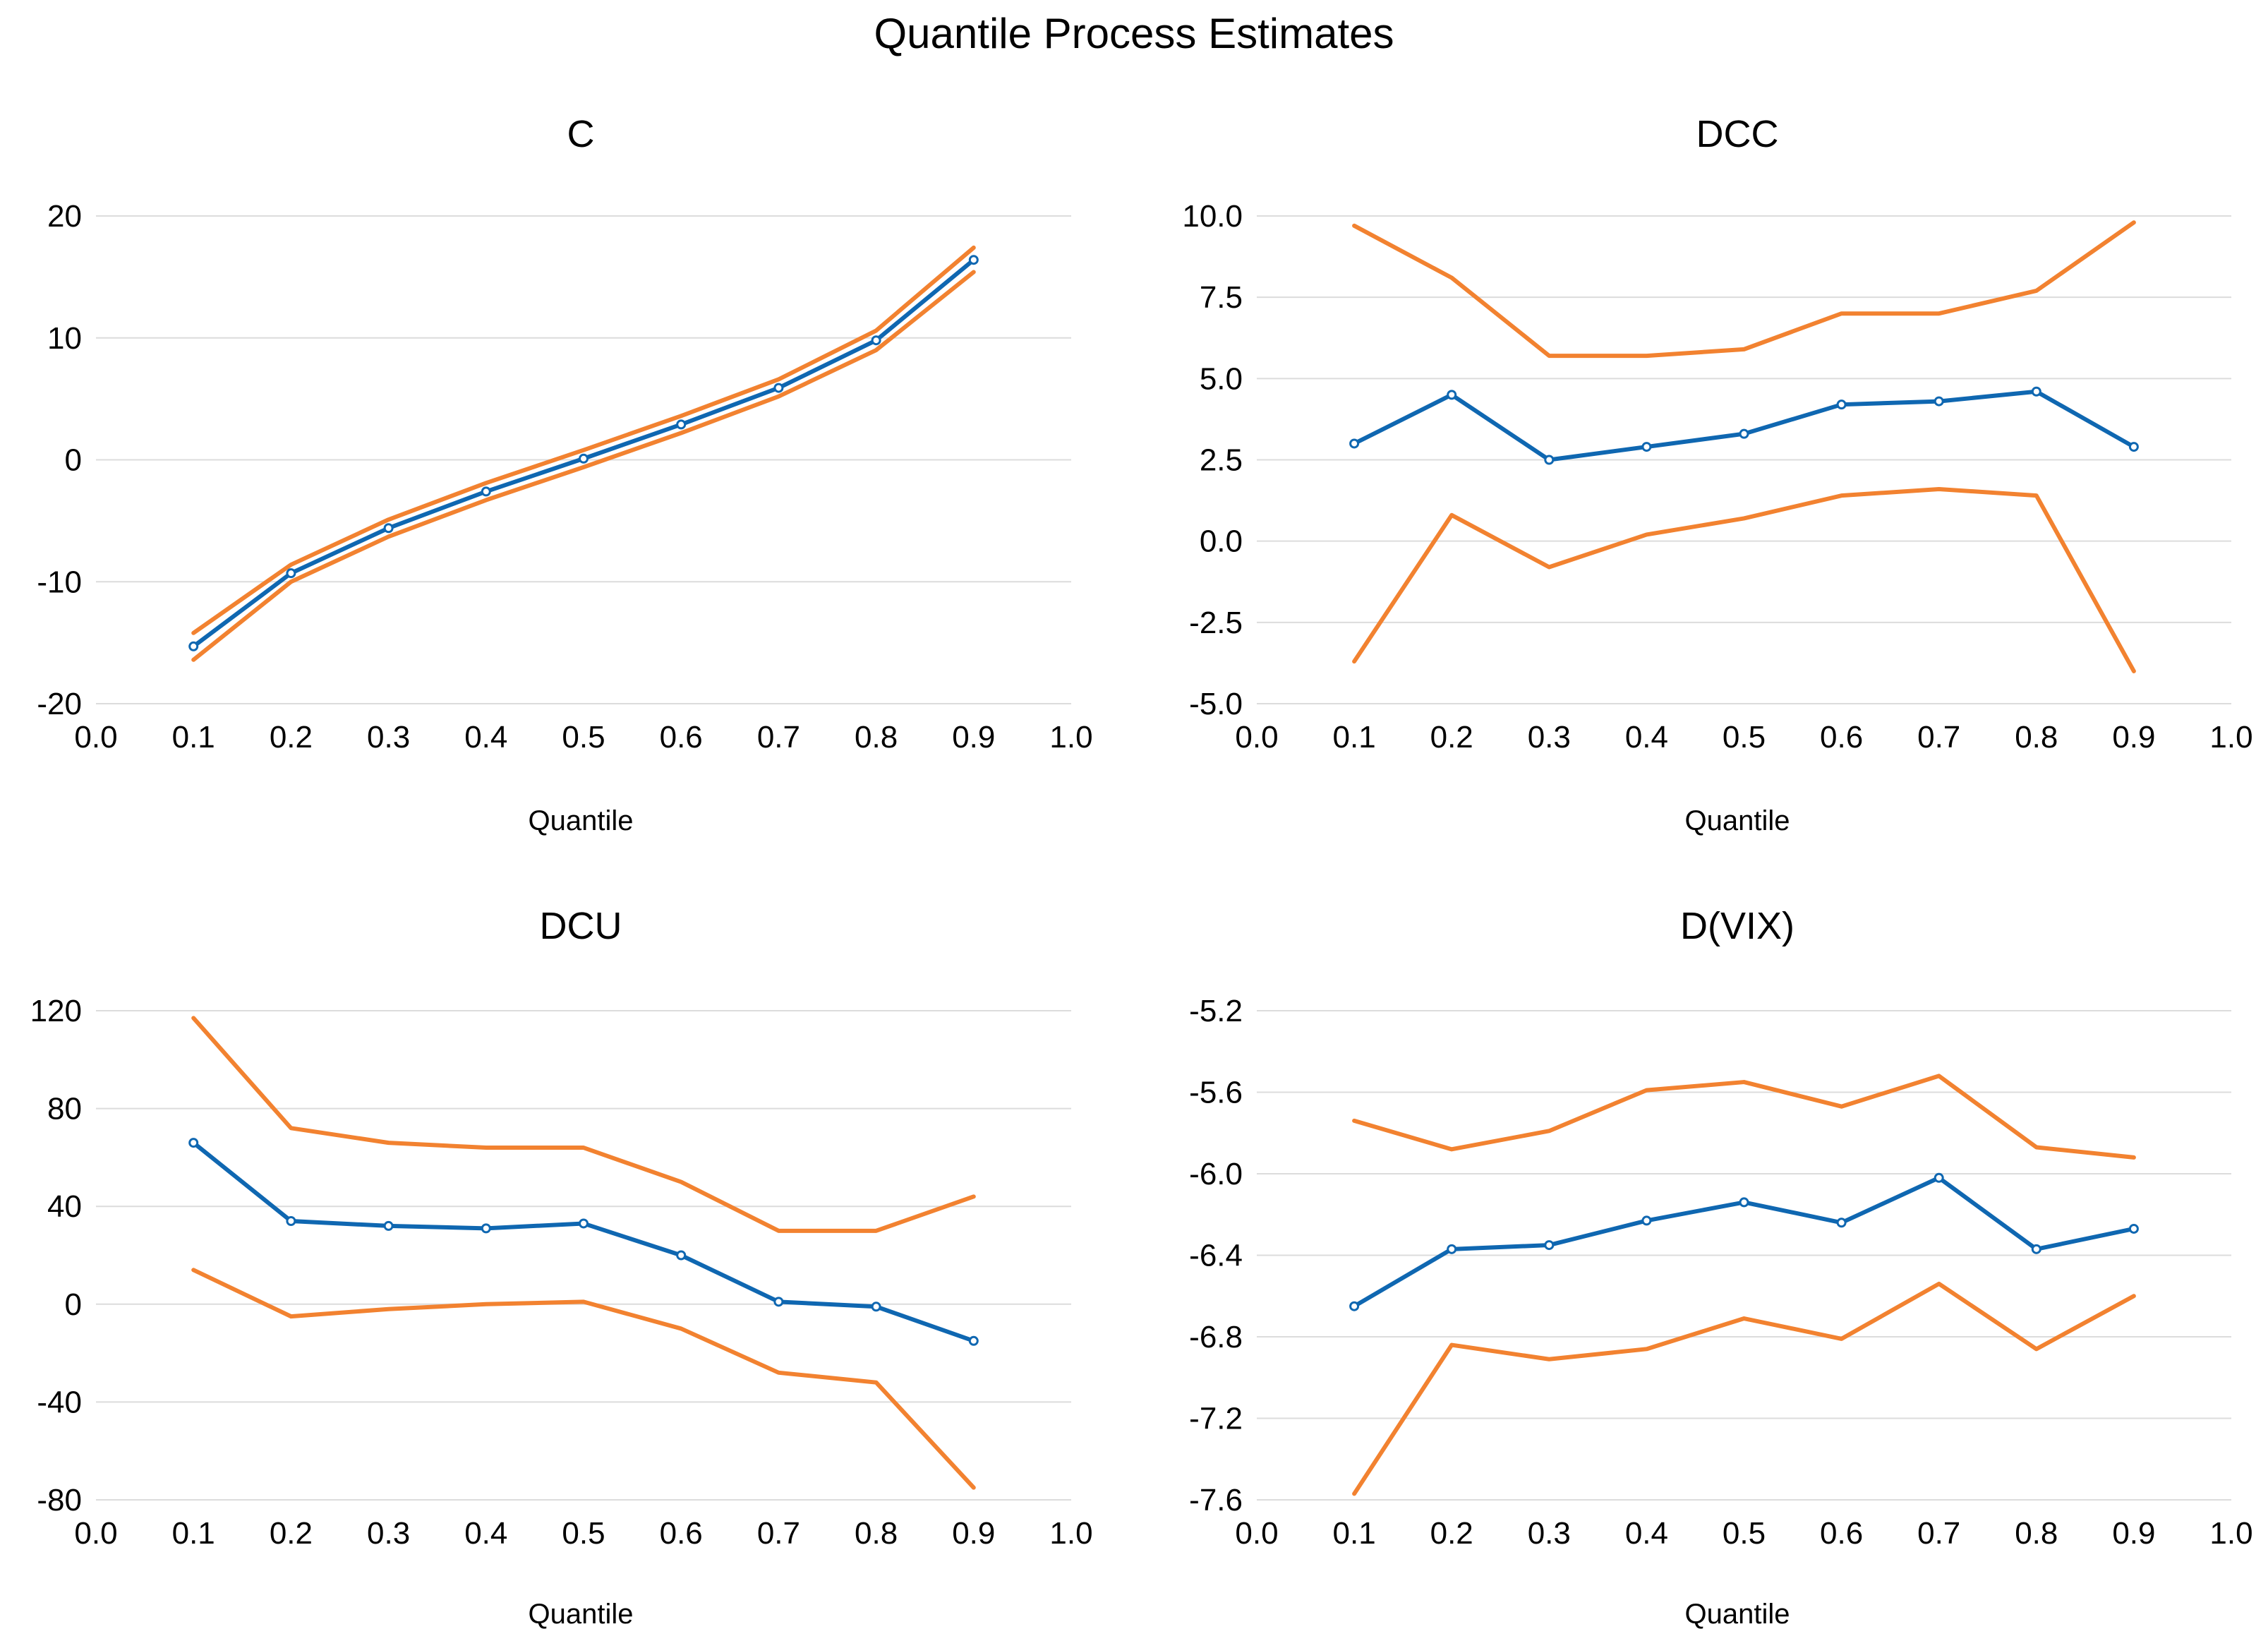 The image size is (2268, 1641). I want to click on dvix-ytick-label: -6.8, so click(1216, 1337).